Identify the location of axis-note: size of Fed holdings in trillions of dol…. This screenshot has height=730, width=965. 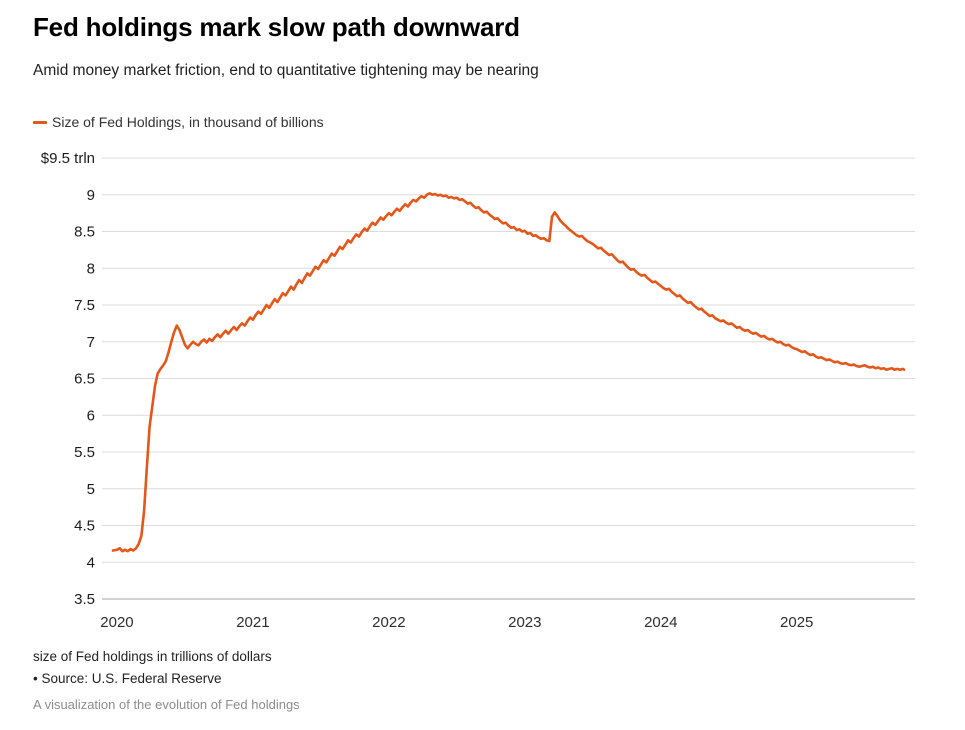
(152, 656).